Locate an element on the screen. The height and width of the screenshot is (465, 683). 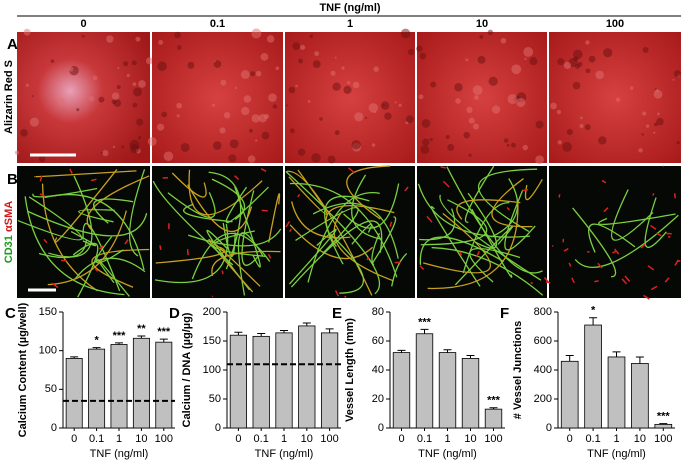
row-label: CD31 αSMA is located at coordinates (9, 232).